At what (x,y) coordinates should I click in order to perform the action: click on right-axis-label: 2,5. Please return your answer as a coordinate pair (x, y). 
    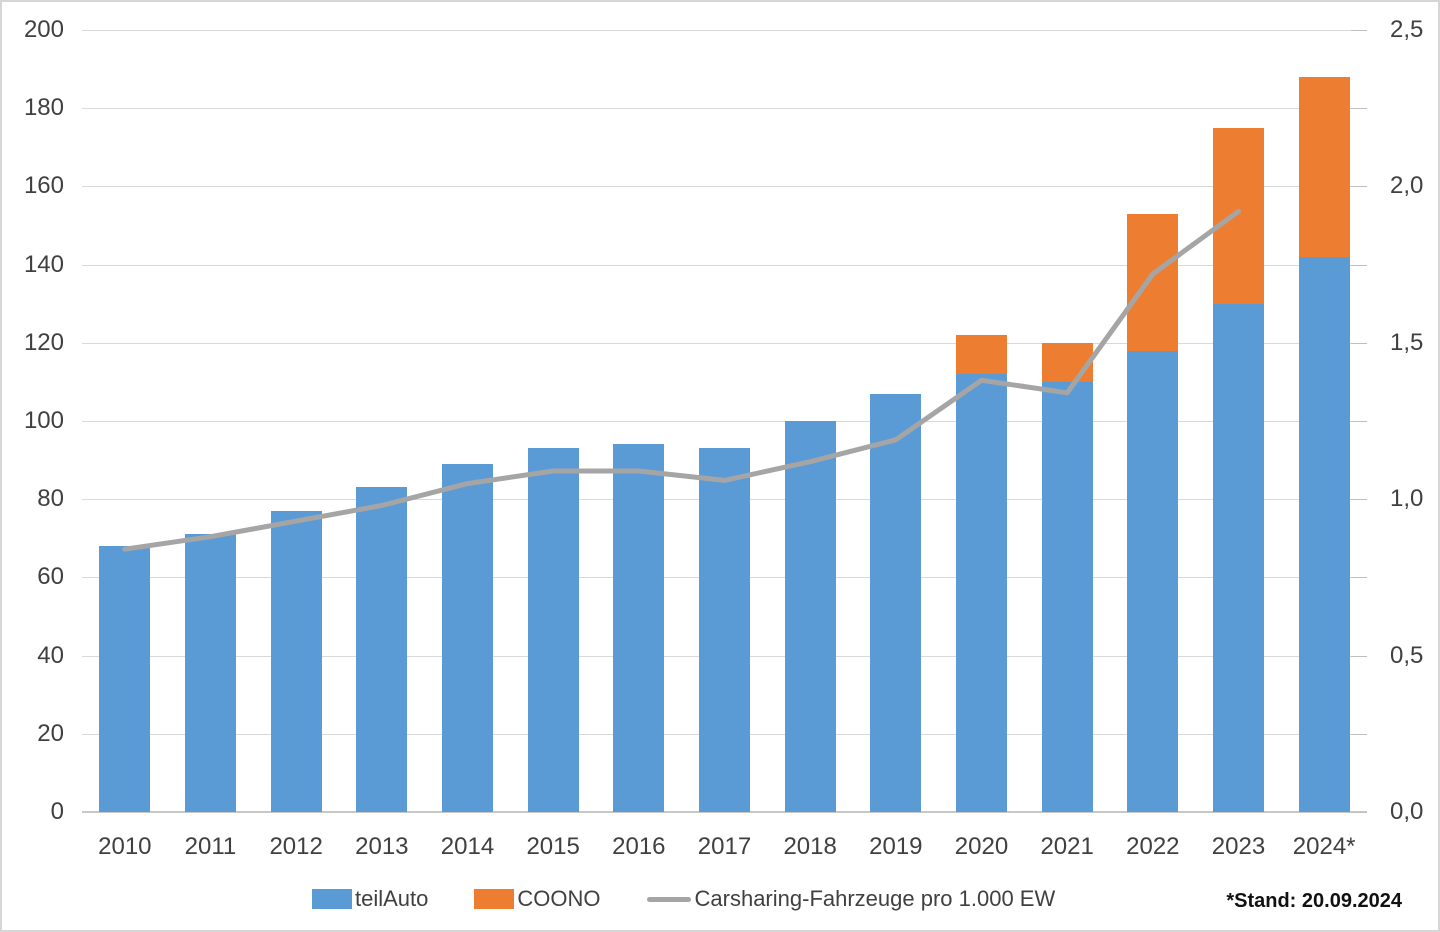
    Looking at the image, I should click on (1407, 29).